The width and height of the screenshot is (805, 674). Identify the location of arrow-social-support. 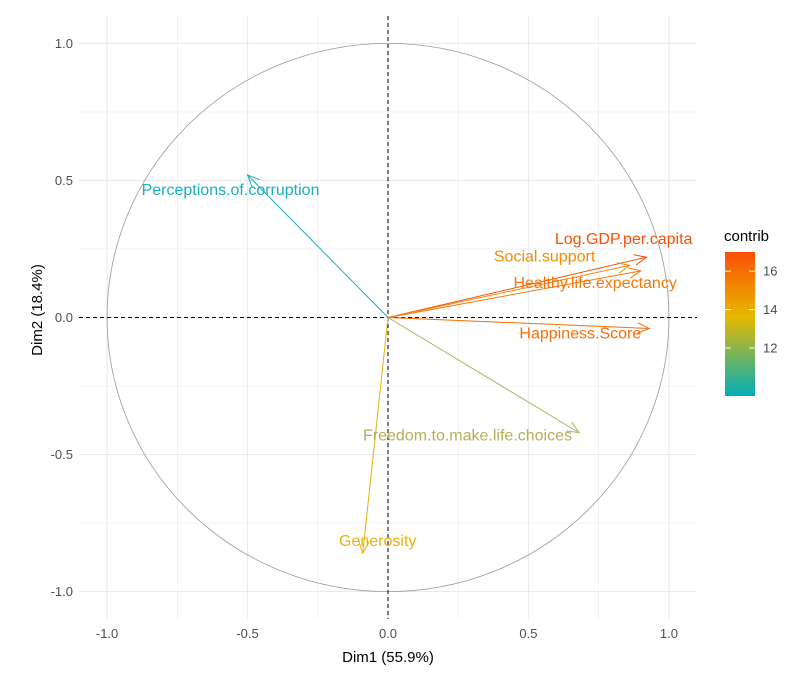
(509, 290).